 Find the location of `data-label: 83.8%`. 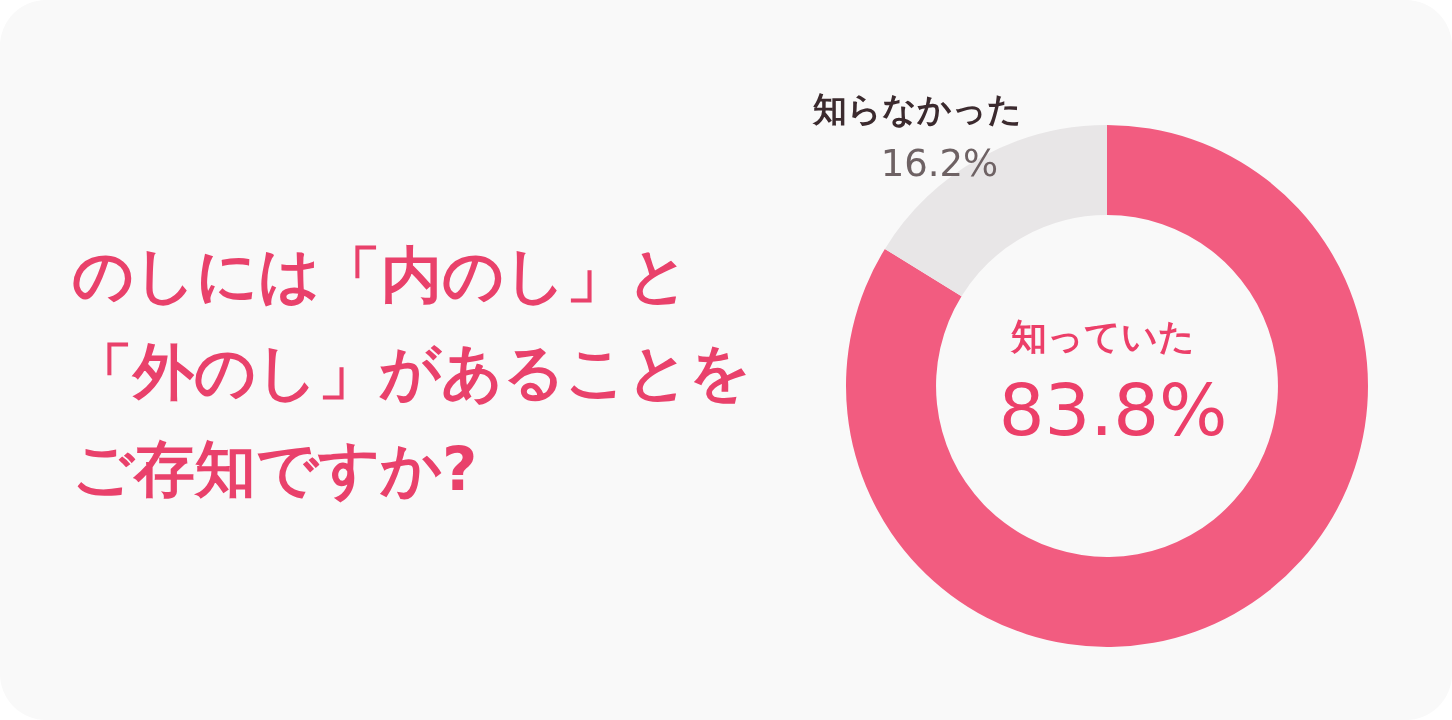

data-label: 83.8% is located at coordinates (1113, 409).